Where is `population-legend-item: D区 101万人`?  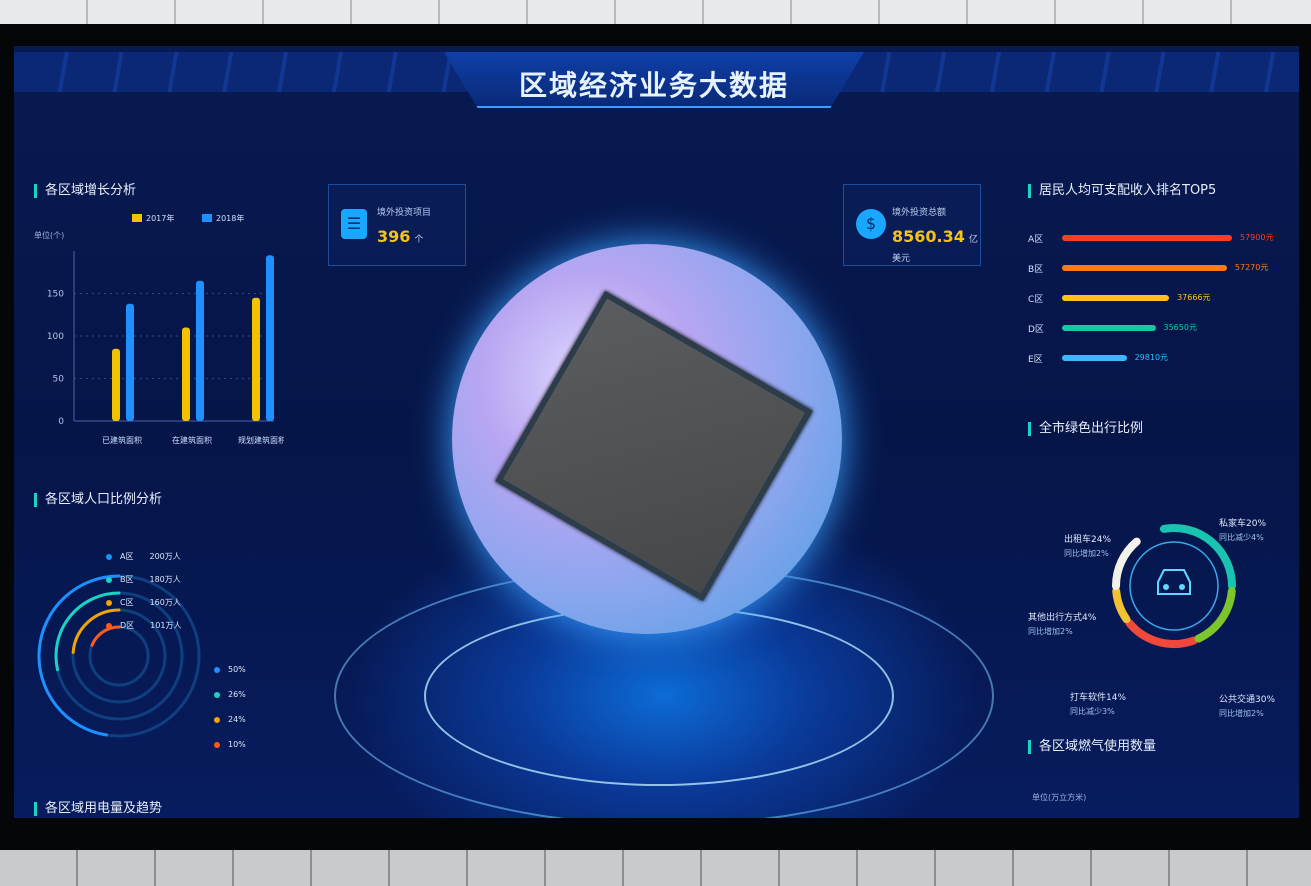
population-legend-item: D区 101万人 is located at coordinates (143, 625).